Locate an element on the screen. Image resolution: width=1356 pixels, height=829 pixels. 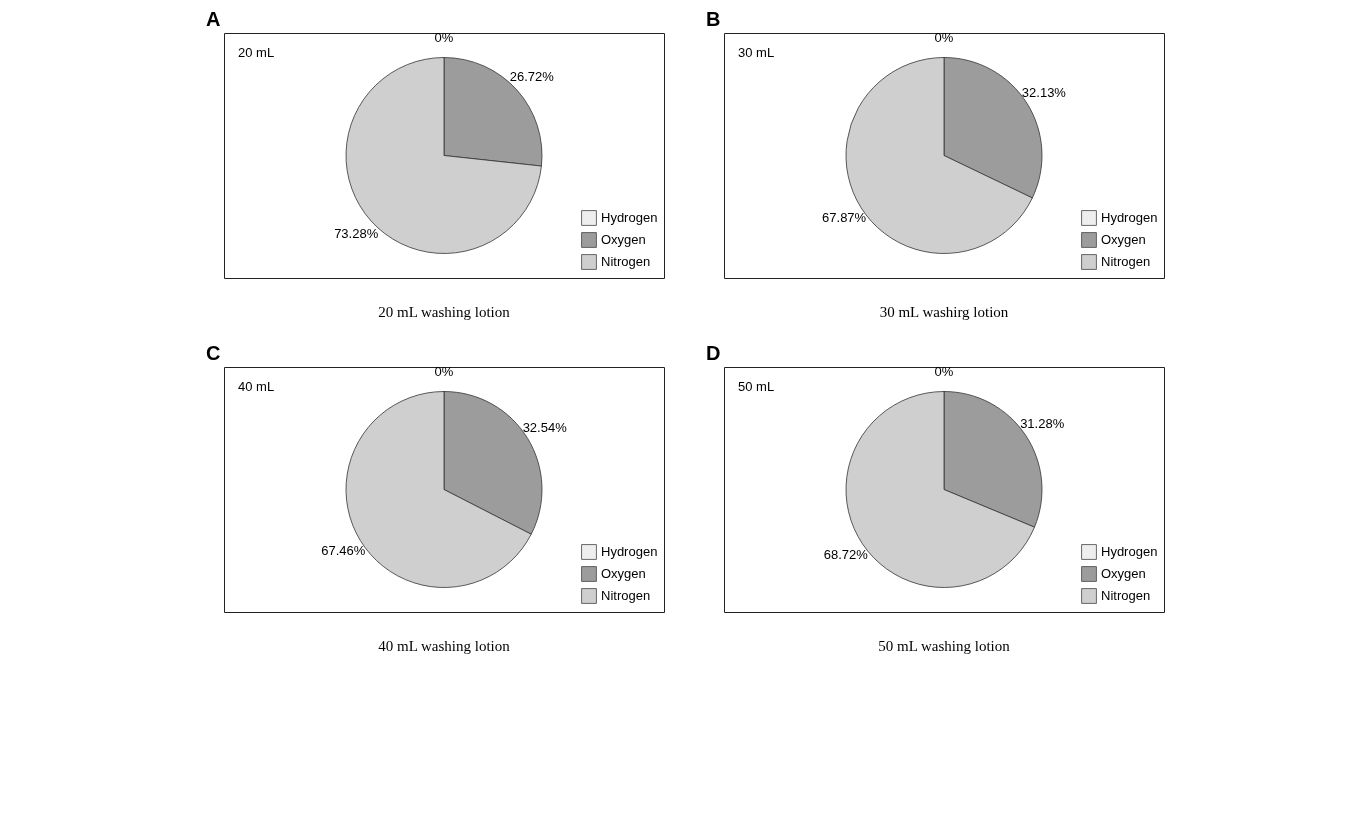
text: 20 mL is located at coordinates (256, 52).